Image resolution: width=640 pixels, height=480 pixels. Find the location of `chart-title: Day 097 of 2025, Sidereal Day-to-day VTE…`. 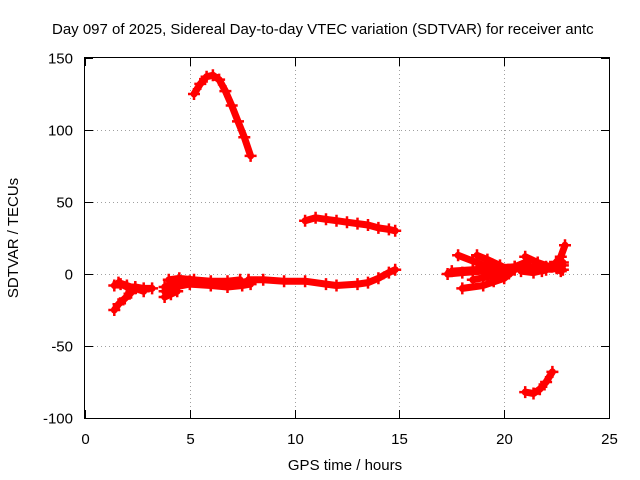

chart-title: Day 097 of 2025, Sidereal Day-to-day VTE… is located at coordinates (323, 29).